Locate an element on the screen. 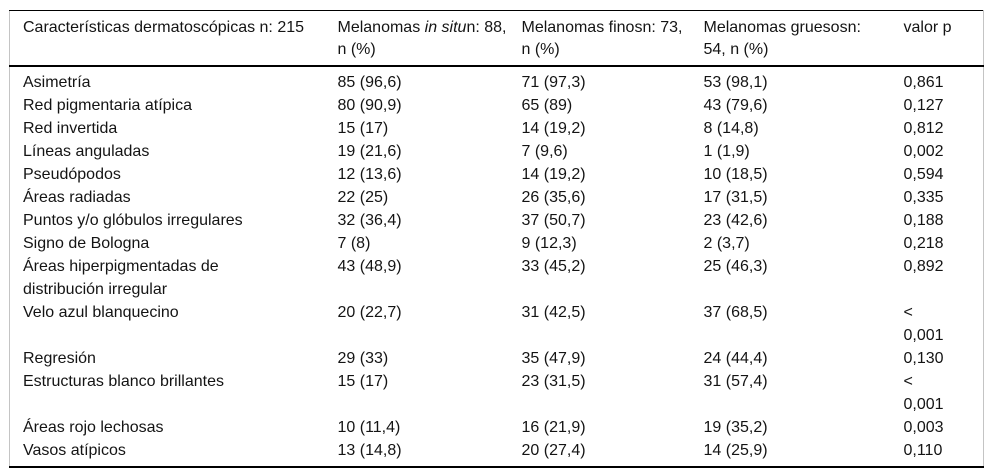  cell-melanomas-gruesos: 2 (3,7) is located at coordinates (726, 243).